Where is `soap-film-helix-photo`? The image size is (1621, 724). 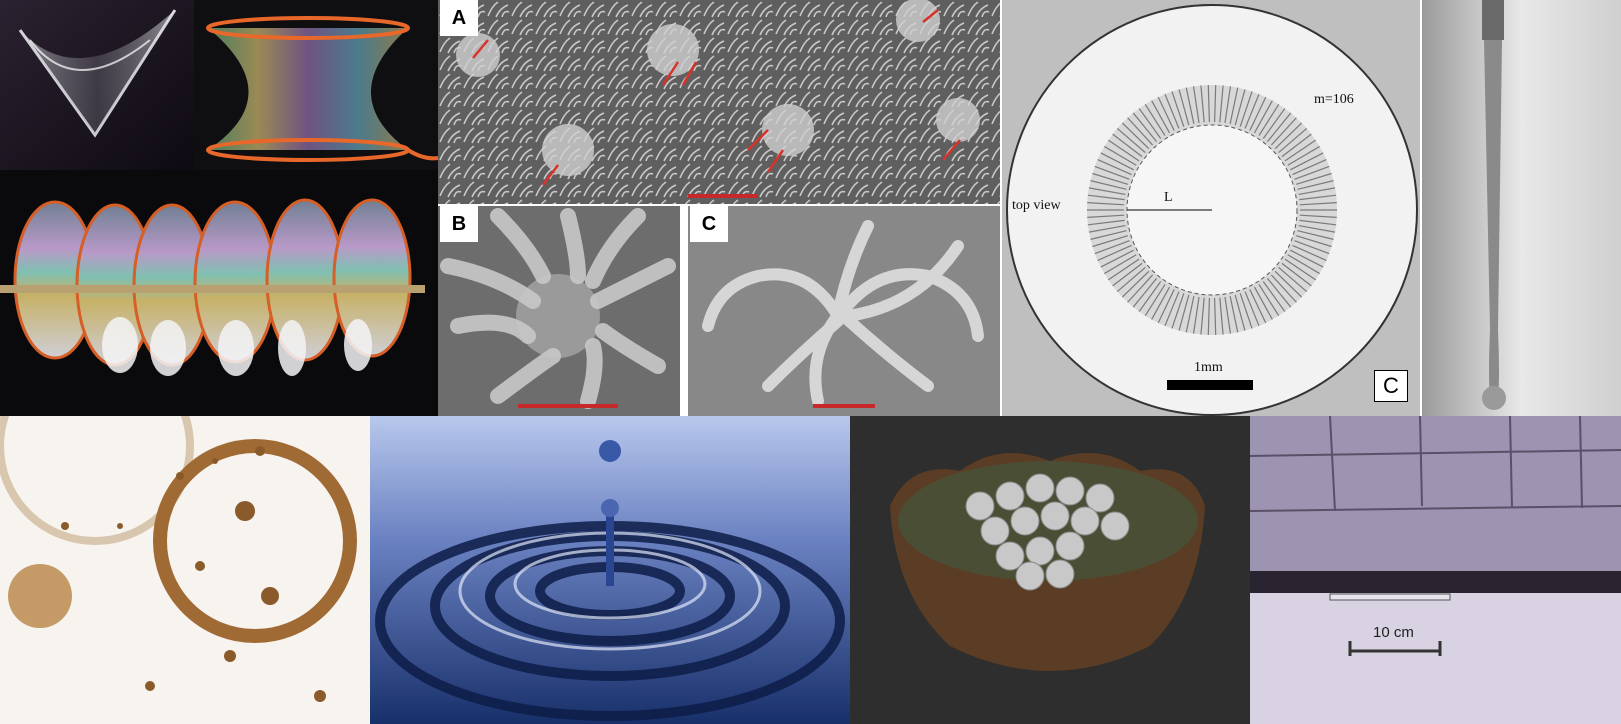
soap-film-helix-photo is located at coordinates (219, 293).